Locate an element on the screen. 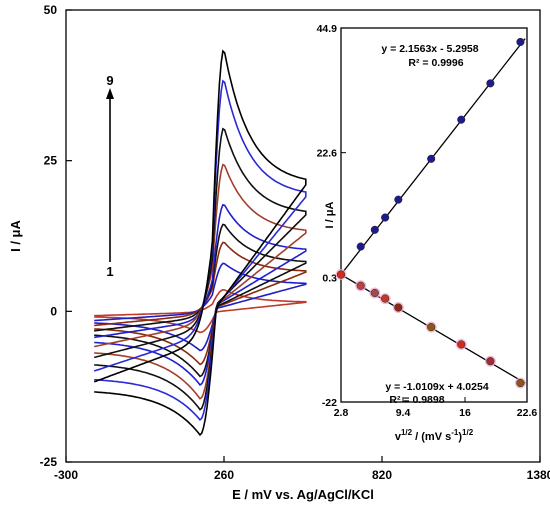 The height and width of the screenshot is (518, 550). cathodic-fit-r2: R² = 0.9898 is located at coordinates (416, 400).